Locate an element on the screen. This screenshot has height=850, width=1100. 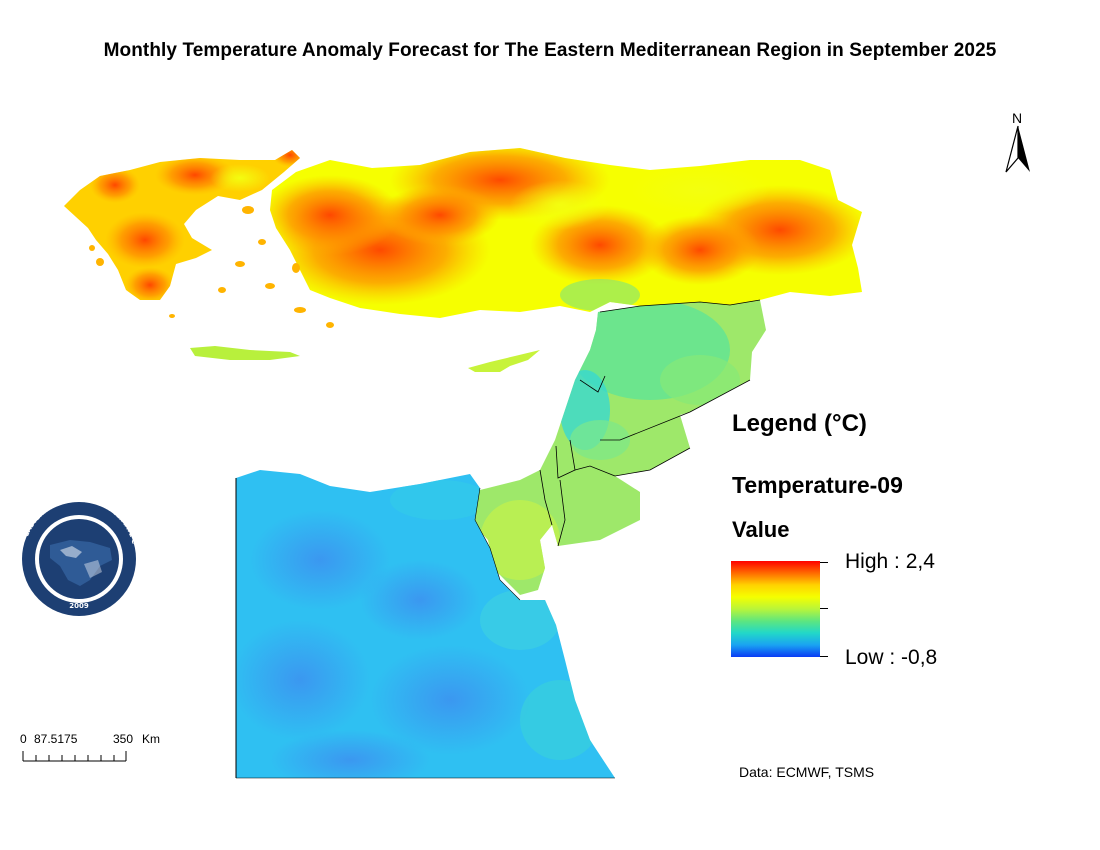
north-arrow-label: N is located at coordinates (1017, 118).